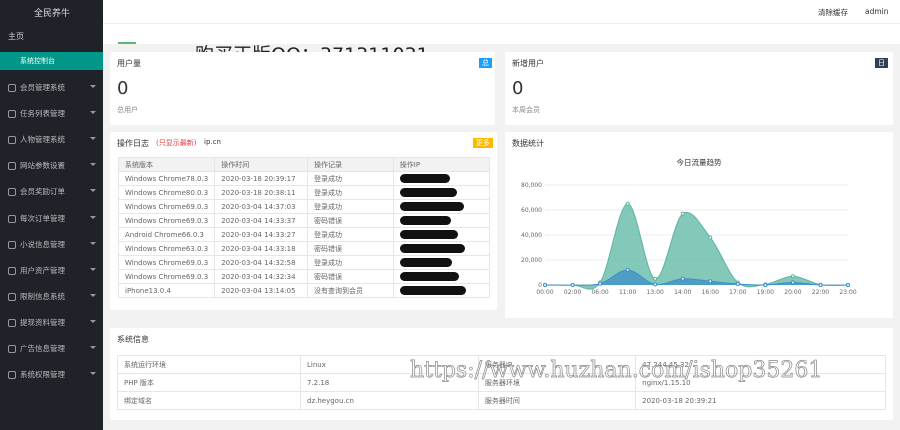 The width and height of the screenshot is (900, 430). What do you see at coordinates (261, 192) in the screenshot?
I see `log-cell: 2020-03-18 20:38:11` at bounding box center [261, 192].